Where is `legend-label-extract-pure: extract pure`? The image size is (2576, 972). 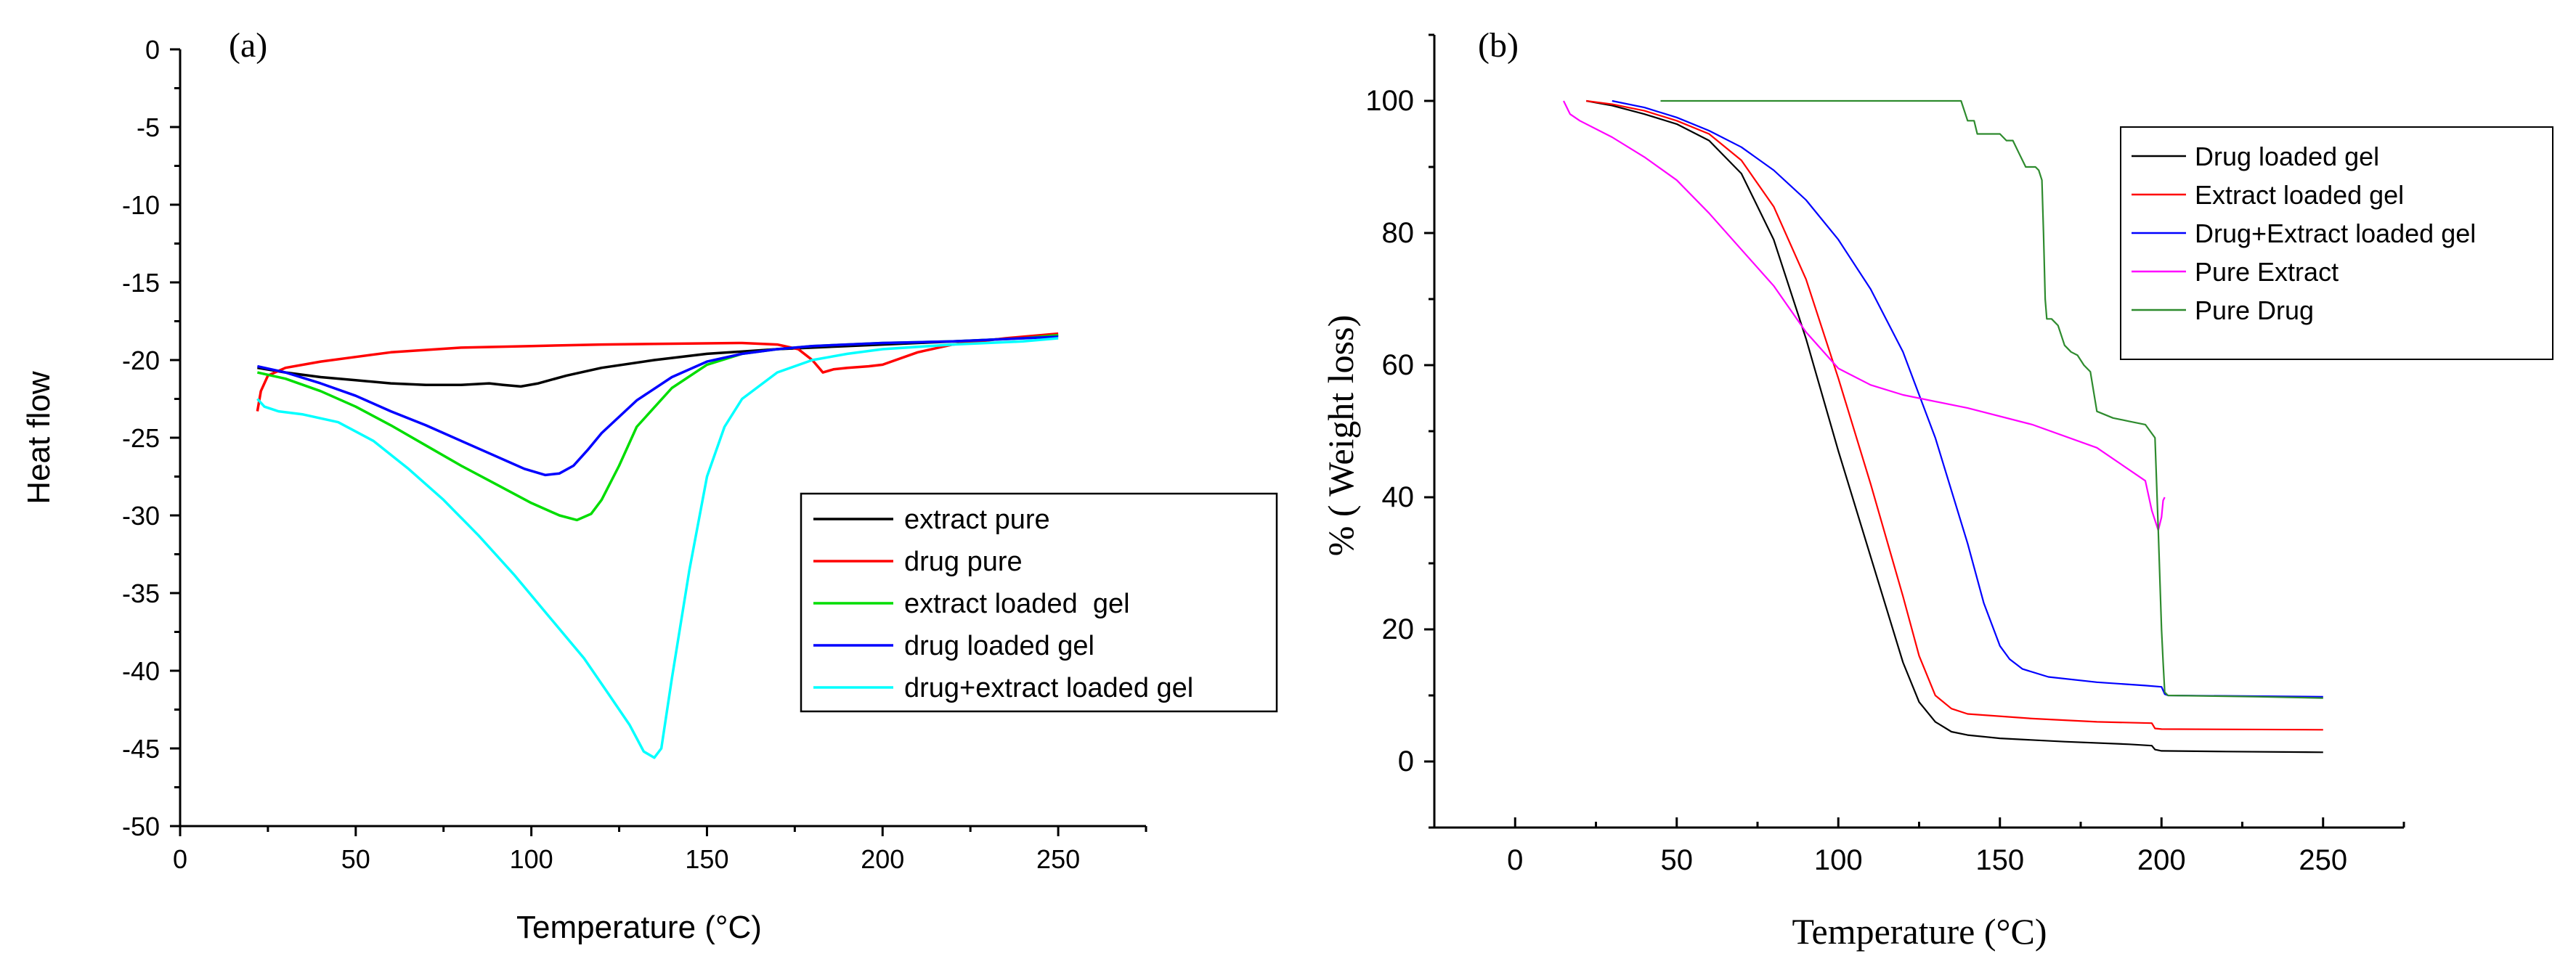
legend-label-extract-pure: extract pure is located at coordinates (977, 520).